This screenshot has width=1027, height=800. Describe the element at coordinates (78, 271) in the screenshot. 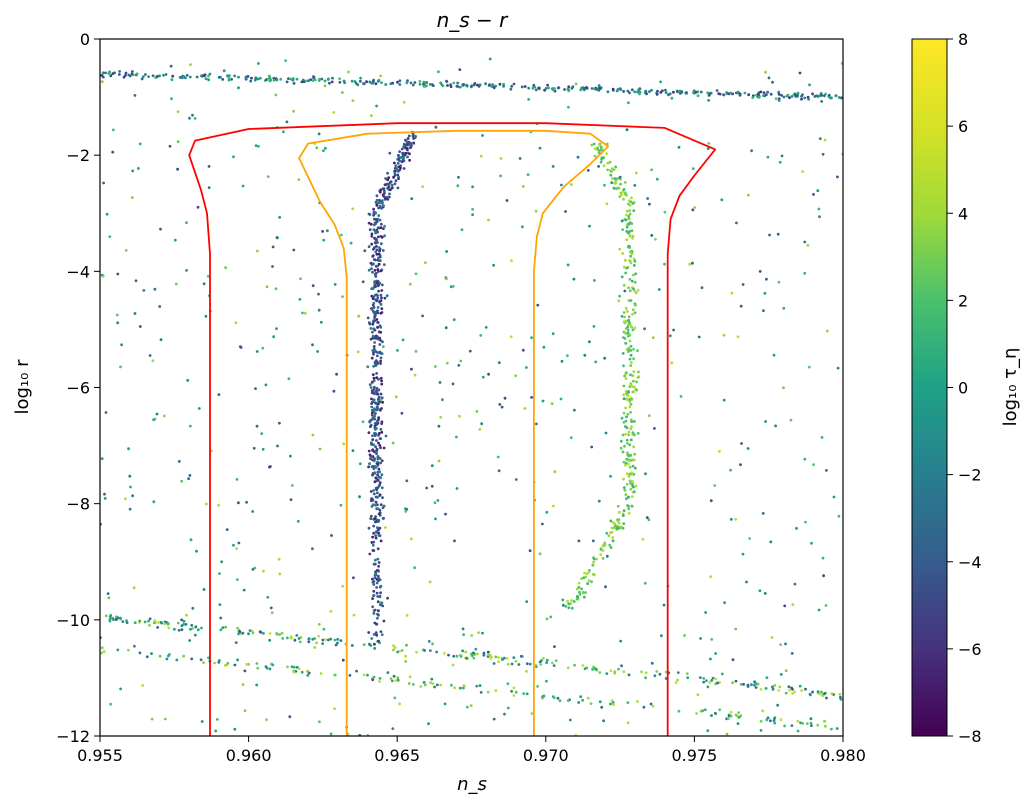

I see `y-tick-label: −4` at that location.